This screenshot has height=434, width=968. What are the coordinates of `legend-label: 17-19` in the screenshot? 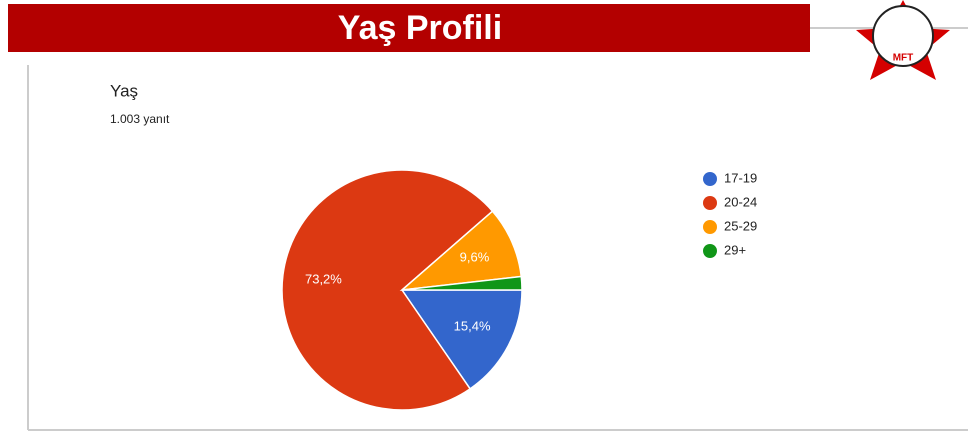 It's located at (740, 177).